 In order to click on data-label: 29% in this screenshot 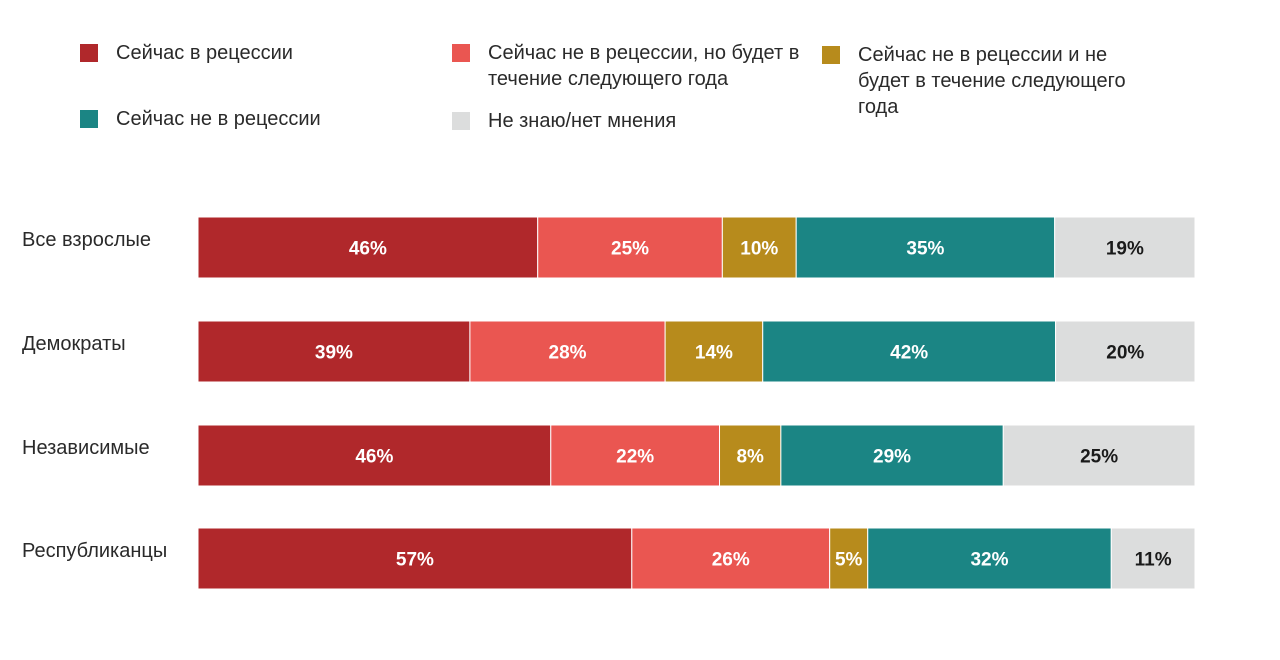, I will do `click(892, 457)`.